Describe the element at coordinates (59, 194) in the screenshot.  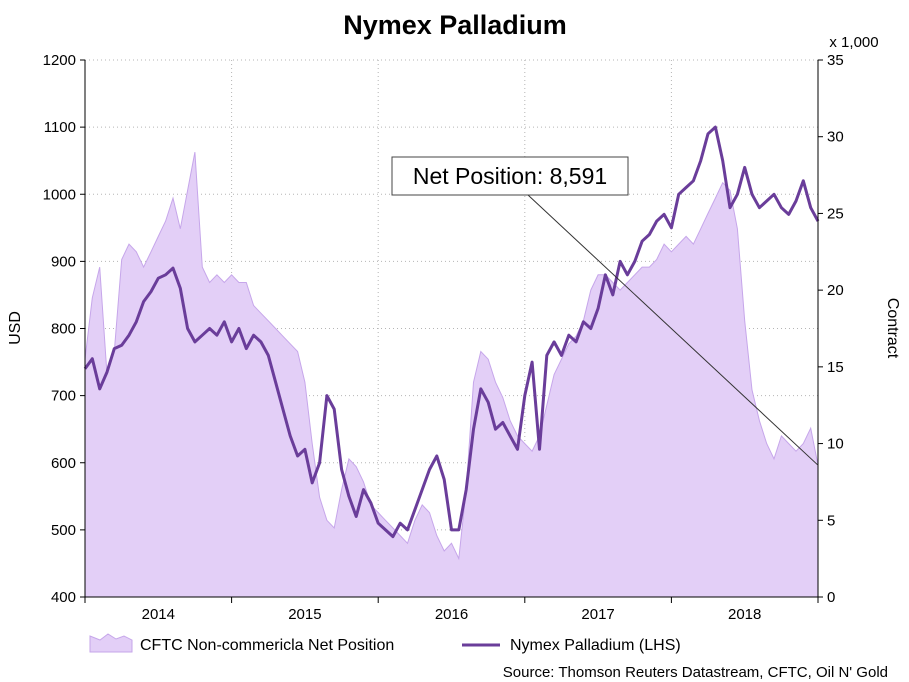
I see `left-tick-label: 1000` at that location.